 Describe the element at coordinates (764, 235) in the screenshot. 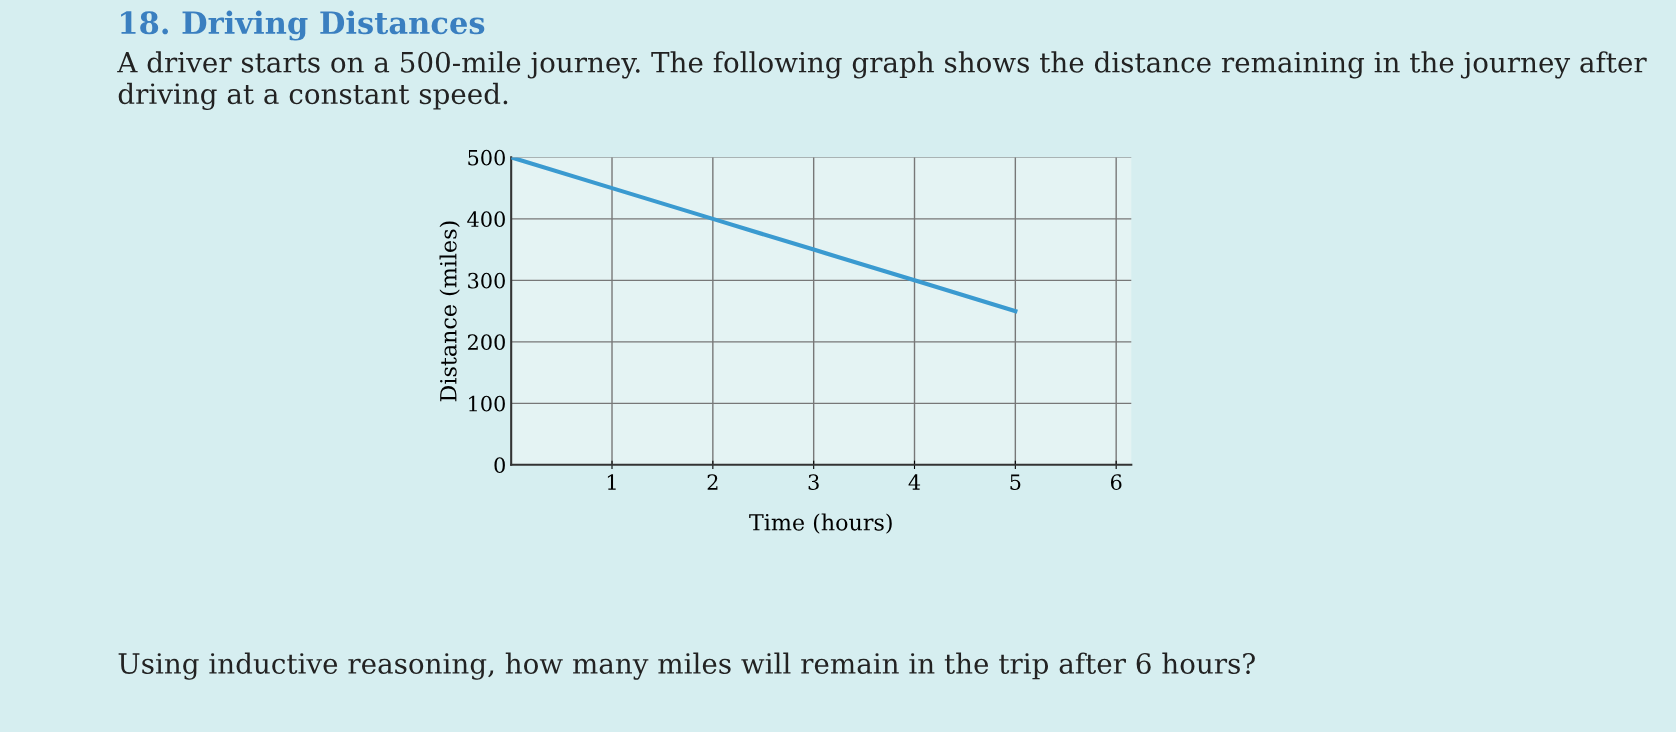

I see `line-series` at that location.